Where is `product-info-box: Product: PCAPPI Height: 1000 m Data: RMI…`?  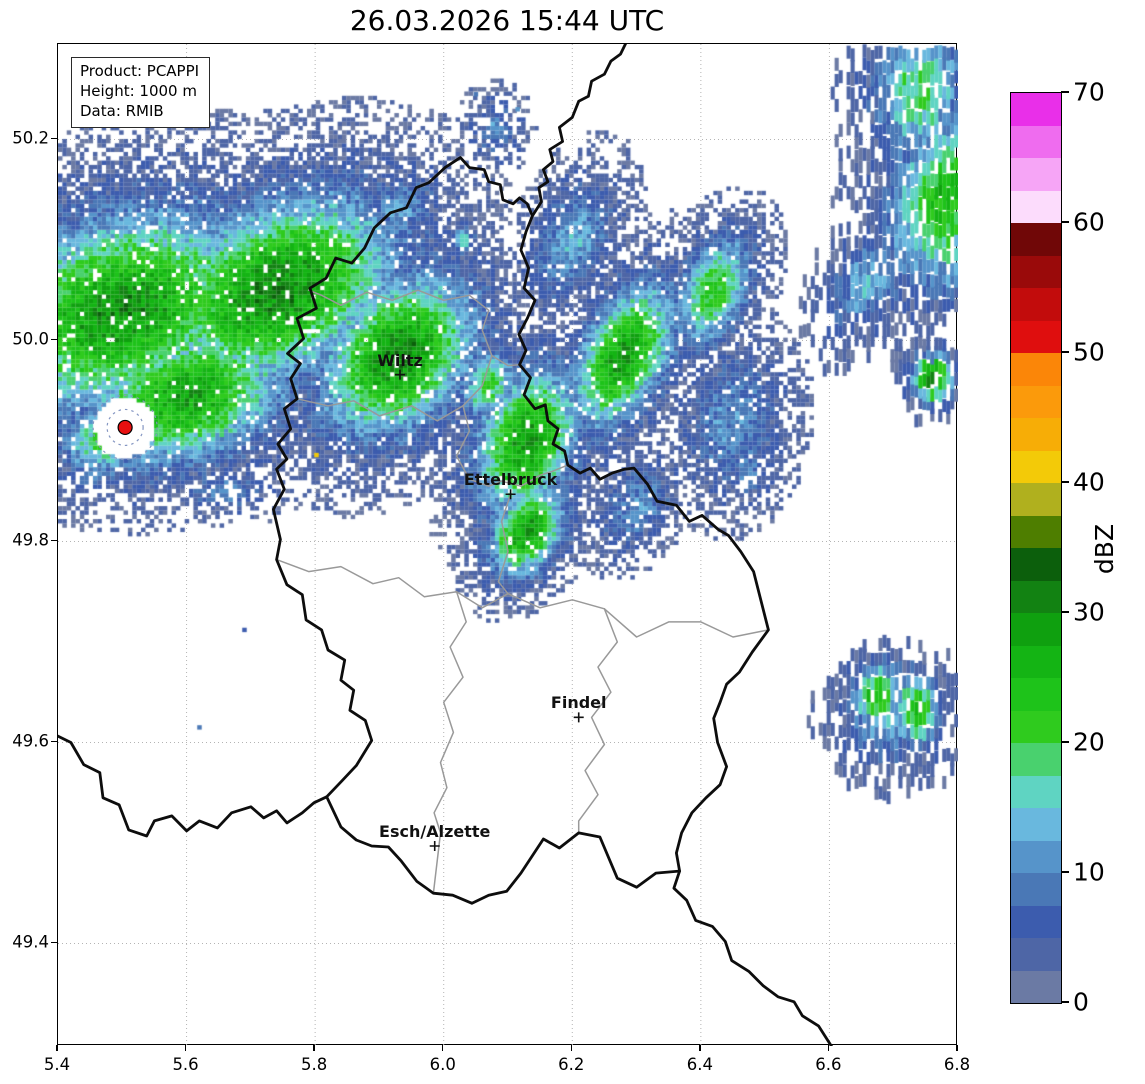
product-info-box: Product: PCAPPI Height: 1000 m Data: RMI… is located at coordinates (141, 93).